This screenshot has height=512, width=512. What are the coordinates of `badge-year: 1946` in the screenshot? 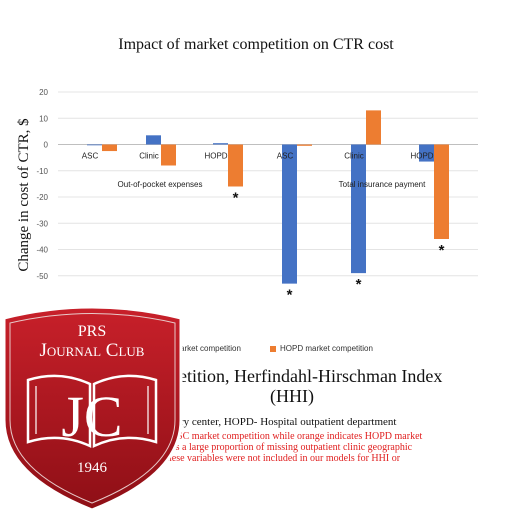 It's located at (92, 468).